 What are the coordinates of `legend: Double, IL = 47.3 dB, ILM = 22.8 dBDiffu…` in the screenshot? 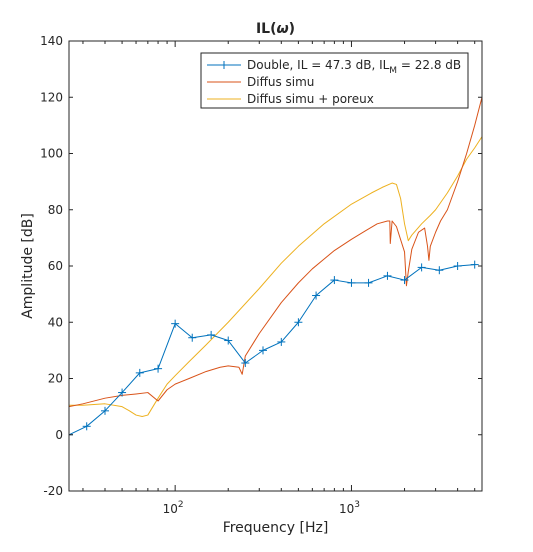 It's located at (334, 80).